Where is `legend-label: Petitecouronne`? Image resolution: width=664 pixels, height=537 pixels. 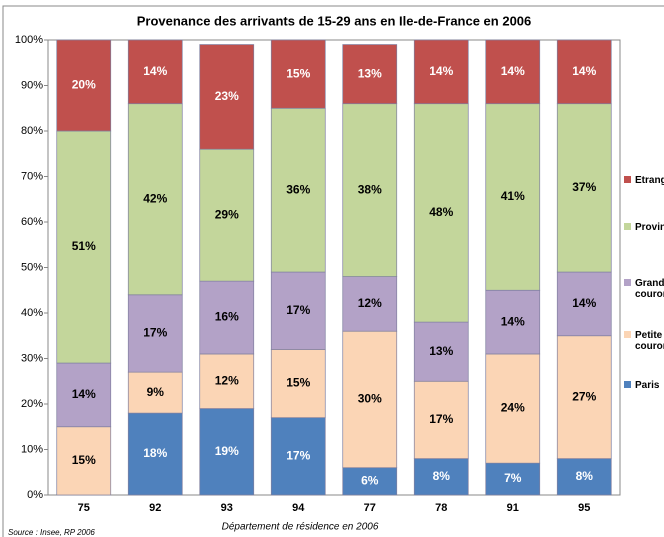
legend-label: Petitecouronne is located at coordinates (649, 341).